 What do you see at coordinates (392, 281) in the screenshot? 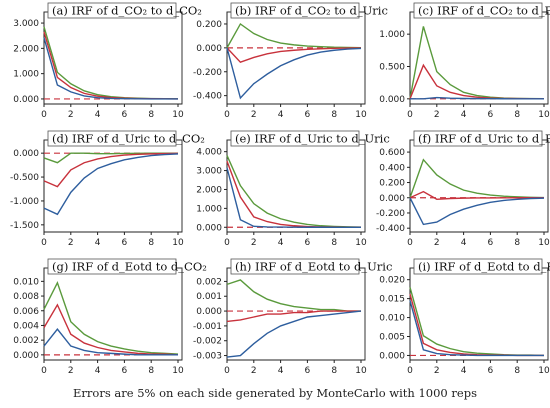
I see `y-tick-label: 0.020` at bounding box center [392, 281].